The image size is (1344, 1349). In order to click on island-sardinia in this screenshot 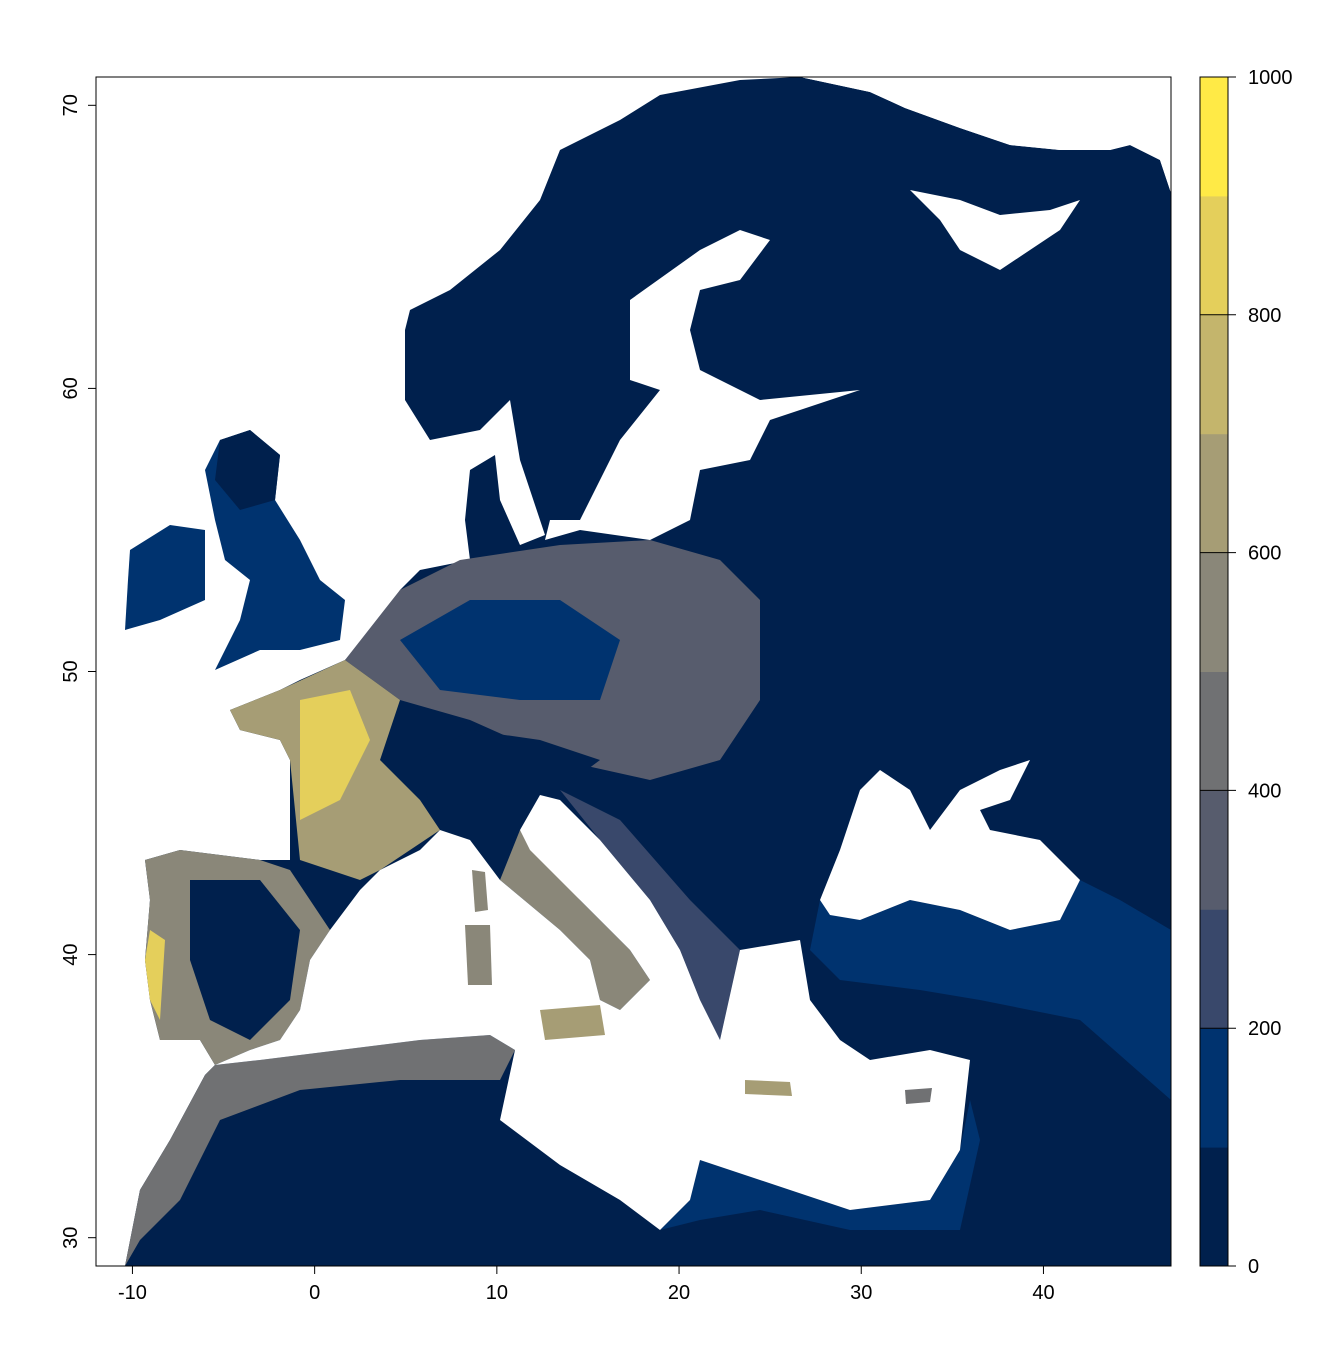, I will do `click(478, 955)`.